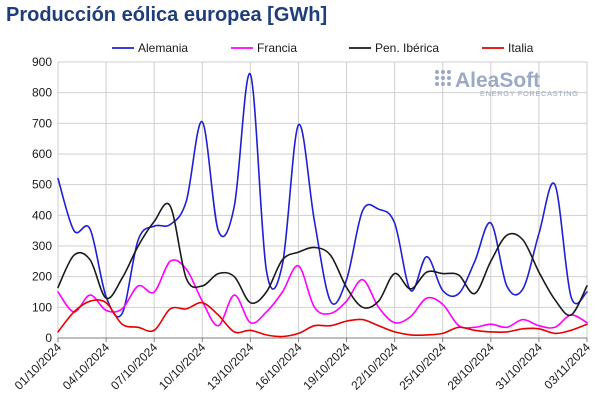 This screenshot has height=418, width=600. I want to click on x-tick-label: 28/10/2024, so click(471, 366).